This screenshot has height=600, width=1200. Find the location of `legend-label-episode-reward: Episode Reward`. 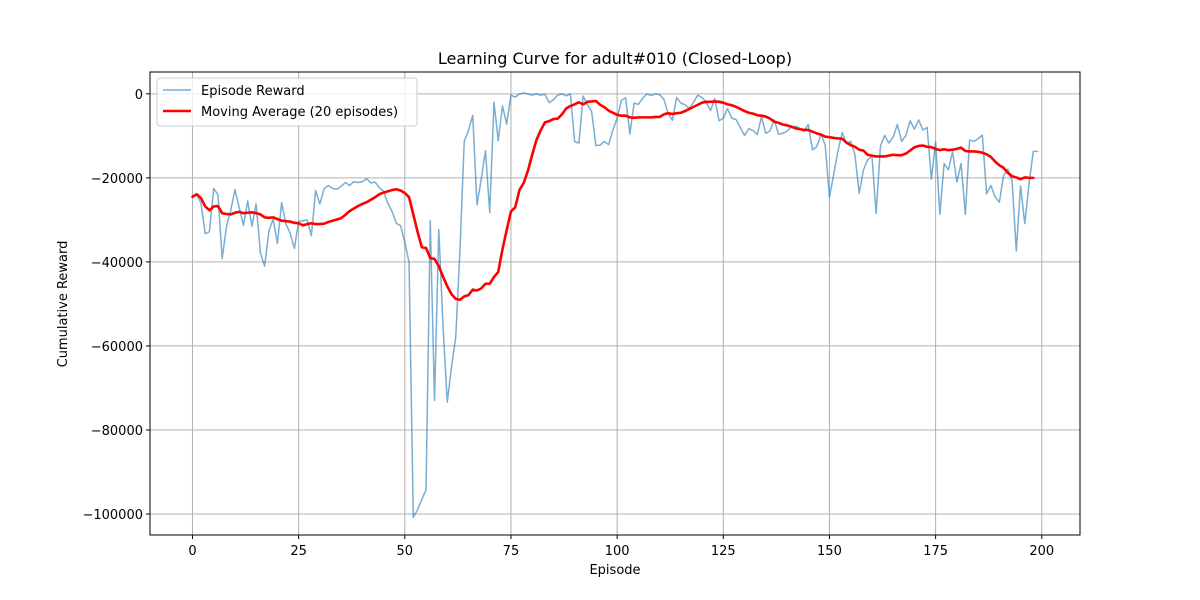

legend-label-episode-reward: Episode Reward is located at coordinates (253, 91).